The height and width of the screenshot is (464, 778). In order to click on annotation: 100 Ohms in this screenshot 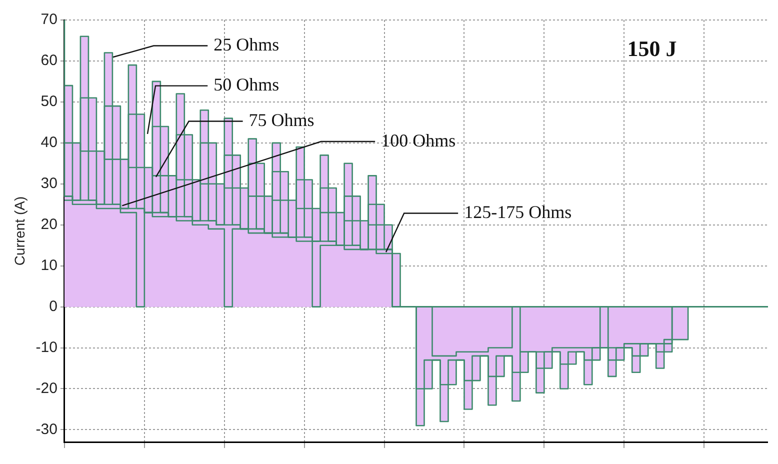, I will do `click(418, 140)`.